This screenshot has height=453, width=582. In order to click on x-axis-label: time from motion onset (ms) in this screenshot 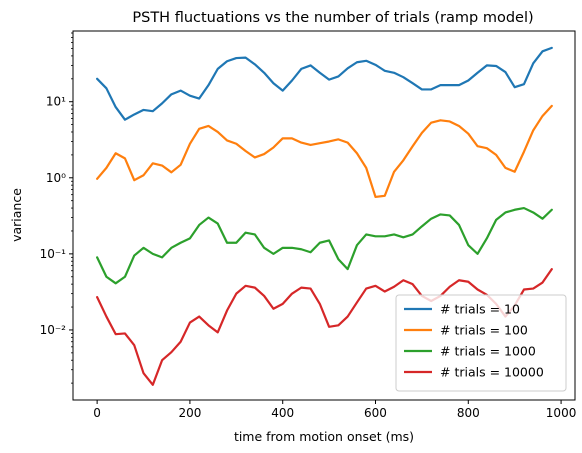, I will do `click(324, 436)`.